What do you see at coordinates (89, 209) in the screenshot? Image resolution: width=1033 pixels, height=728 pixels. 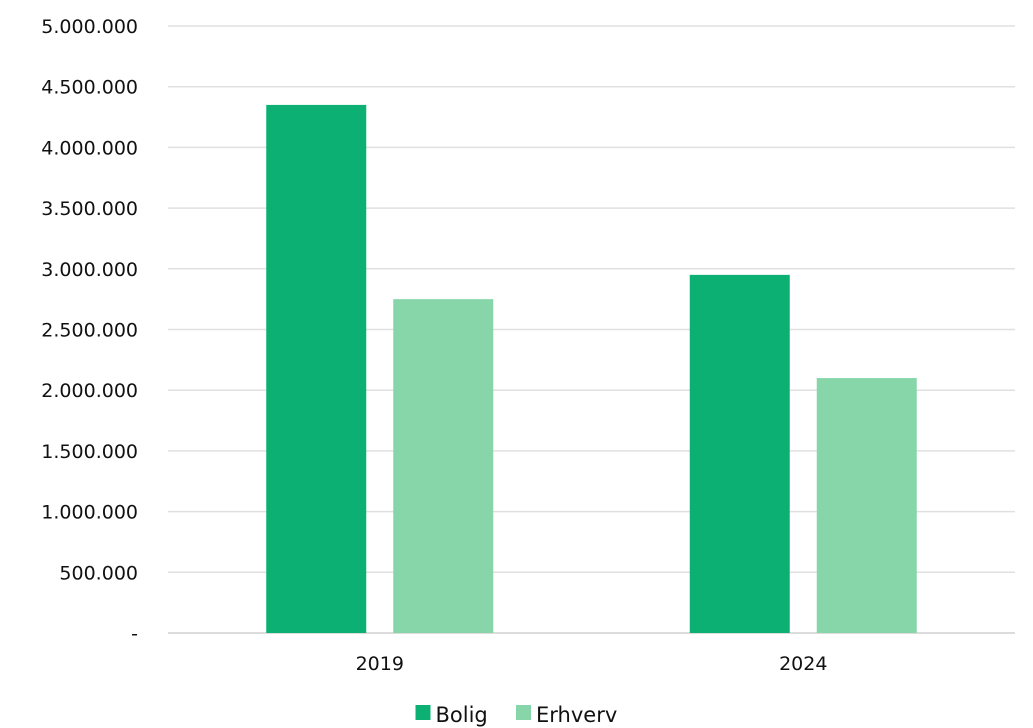 I see `y-tick-label: 3.500.000` at bounding box center [89, 209].